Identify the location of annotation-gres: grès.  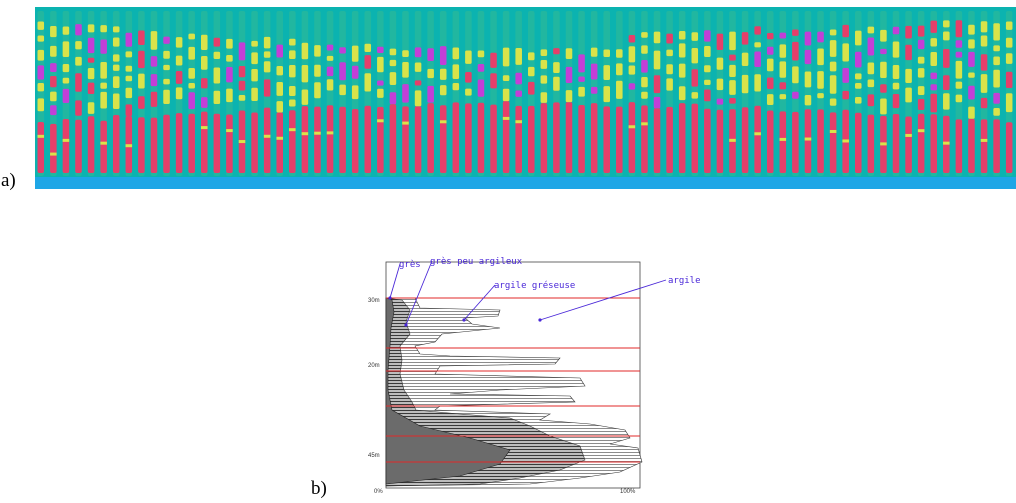
(410, 264).